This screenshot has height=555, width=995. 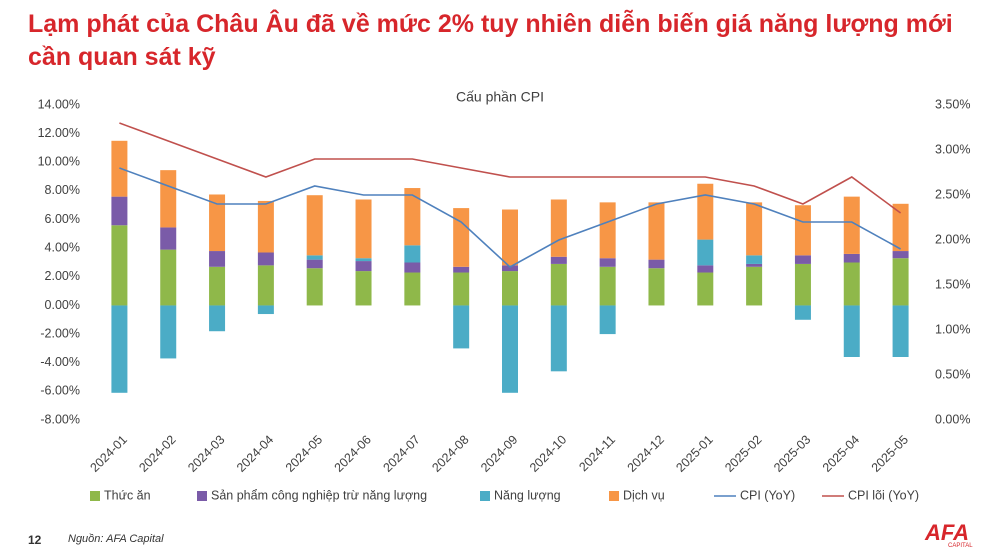 What do you see at coordinates (157, 454) in the screenshot?
I see `x-tick-label: 2024-02` at bounding box center [157, 454].